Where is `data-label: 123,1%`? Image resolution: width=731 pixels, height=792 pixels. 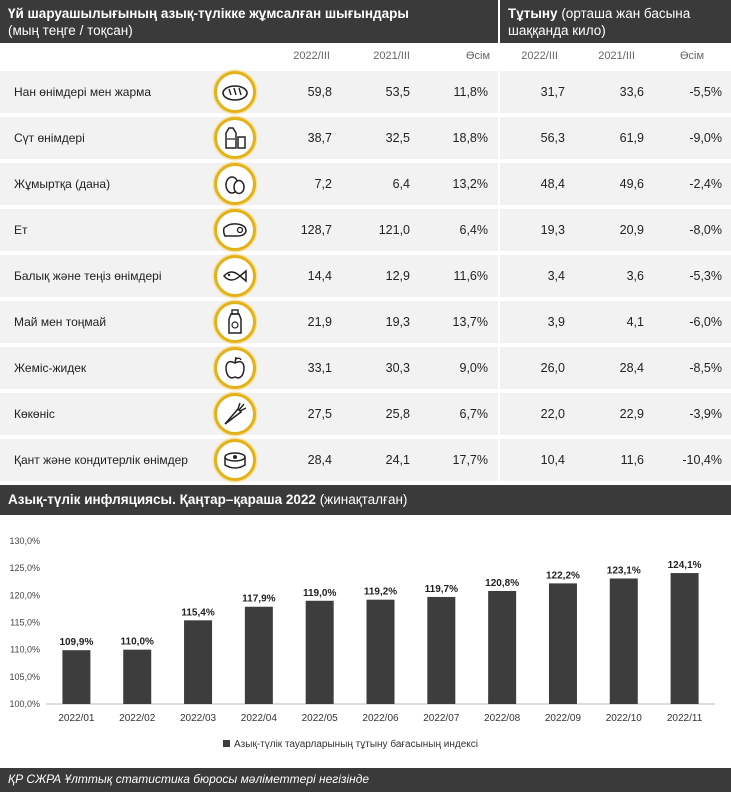 data-label: 123,1% is located at coordinates (624, 570).